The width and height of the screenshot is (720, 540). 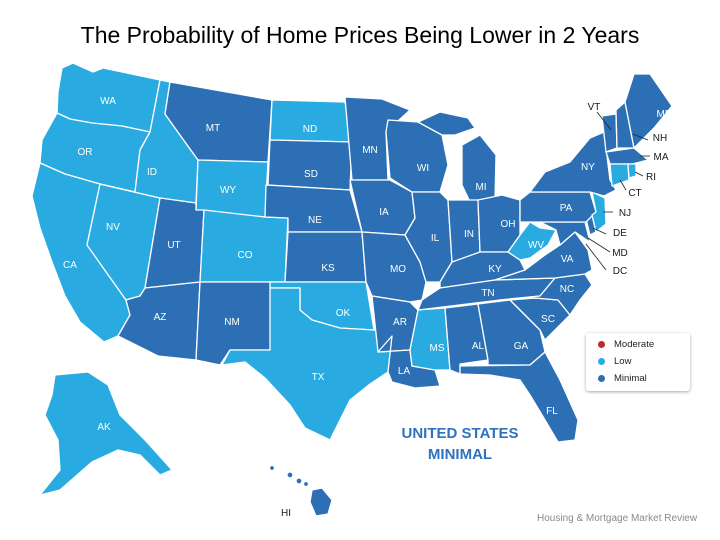 I want to click on label-NV: NV, so click(x=113, y=227).